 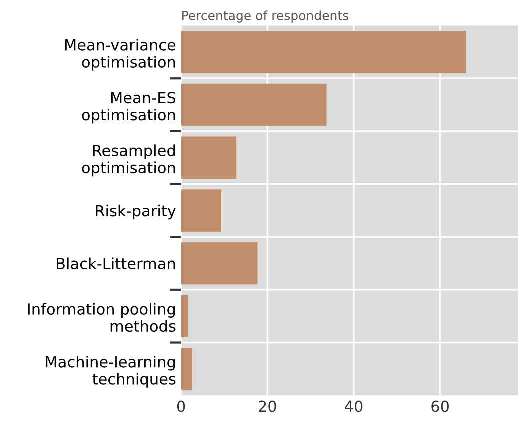 I want to click on x-tick-label: 0, so click(x=181, y=406).